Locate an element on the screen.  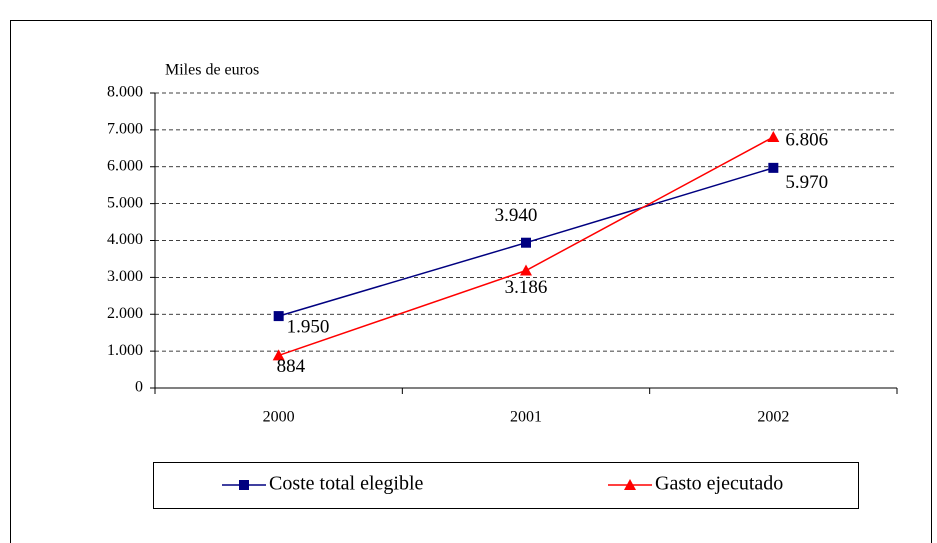
data-label: 3.940 is located at coordinates (516, 215).